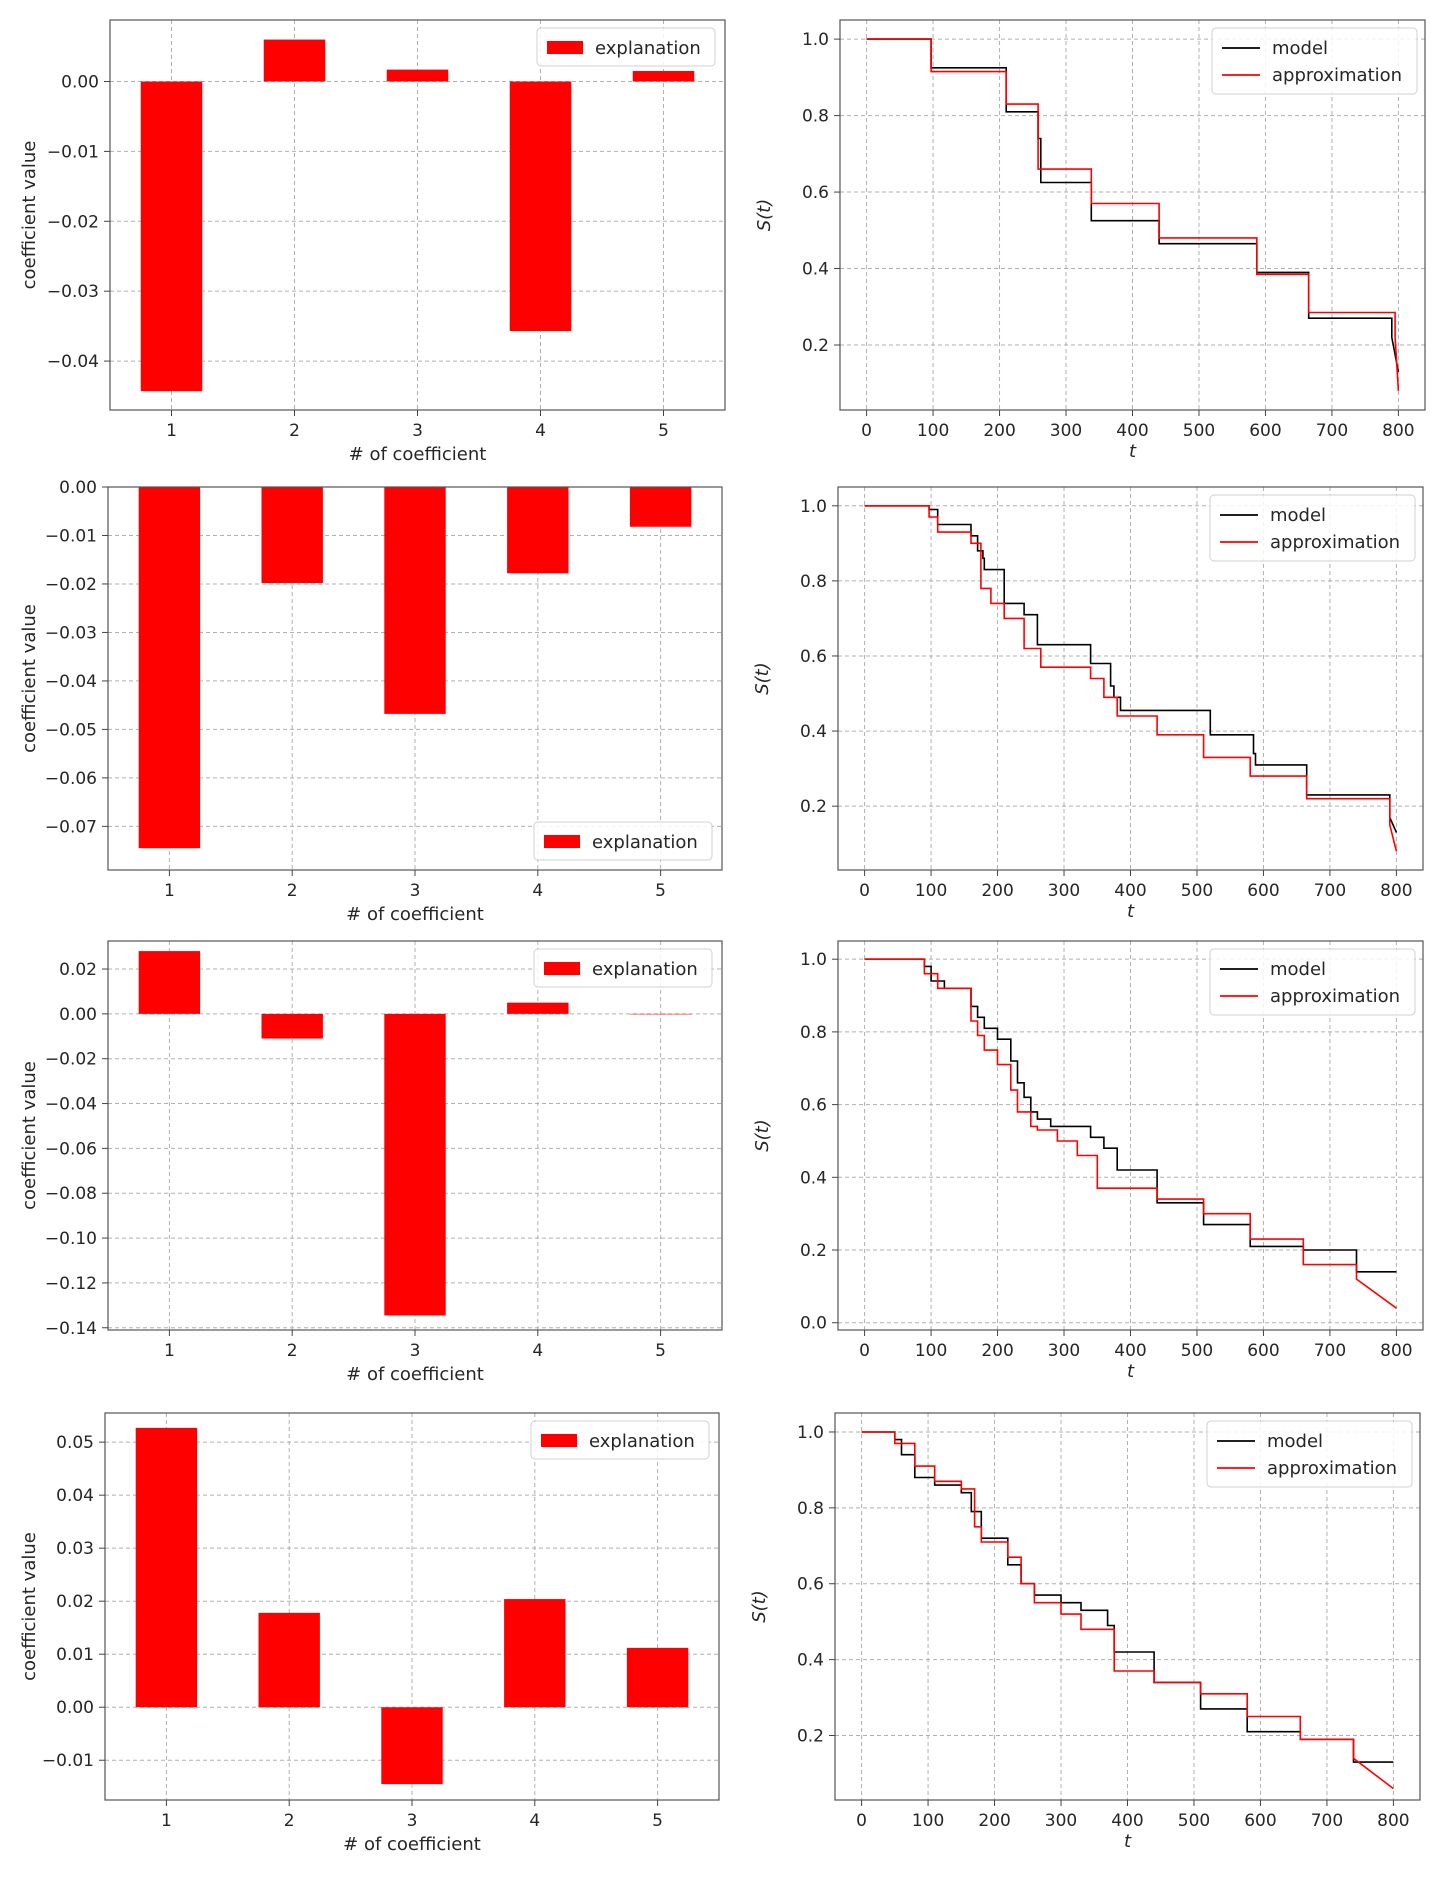  What do you see at coordinates (75, 1655) in the screenshot?
I see `y-tick-label: 0.01` at bounding box center [75, 1655].